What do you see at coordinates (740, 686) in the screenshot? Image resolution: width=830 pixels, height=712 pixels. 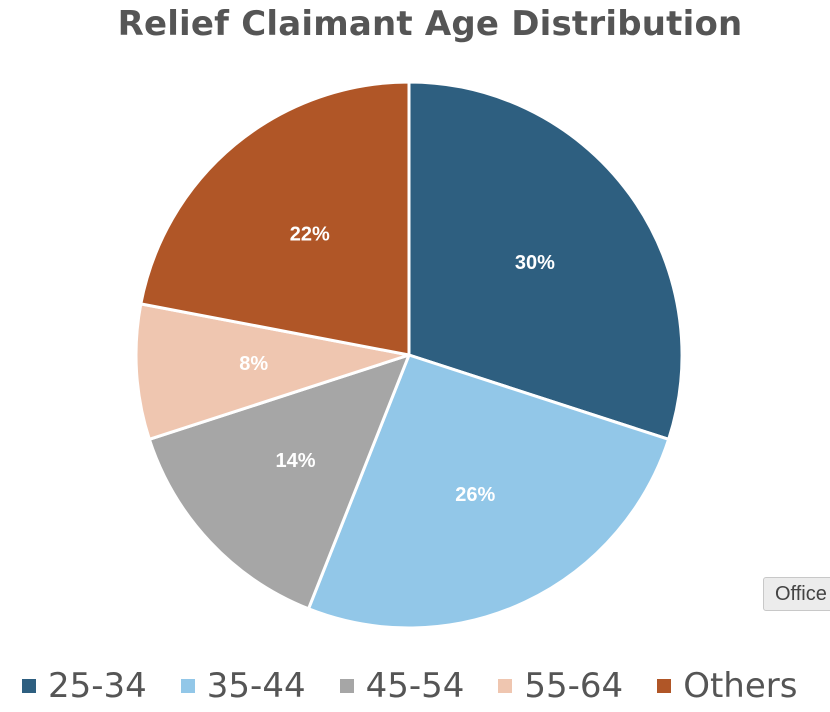 I see `legend-label: Others` at bounding box center [740, 686].